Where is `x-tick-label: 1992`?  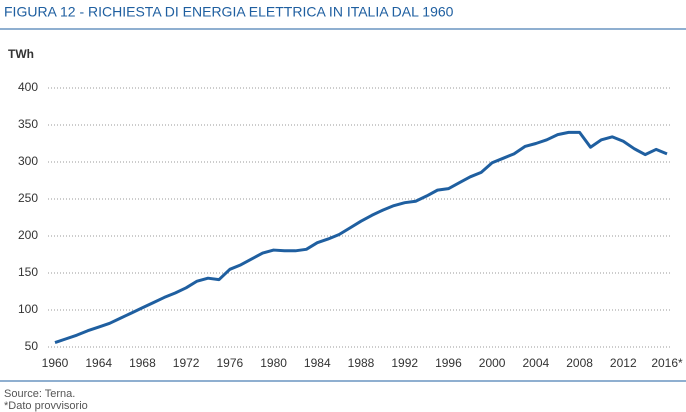 x-tick-label: 1992 is located at coordinates (404, 363).